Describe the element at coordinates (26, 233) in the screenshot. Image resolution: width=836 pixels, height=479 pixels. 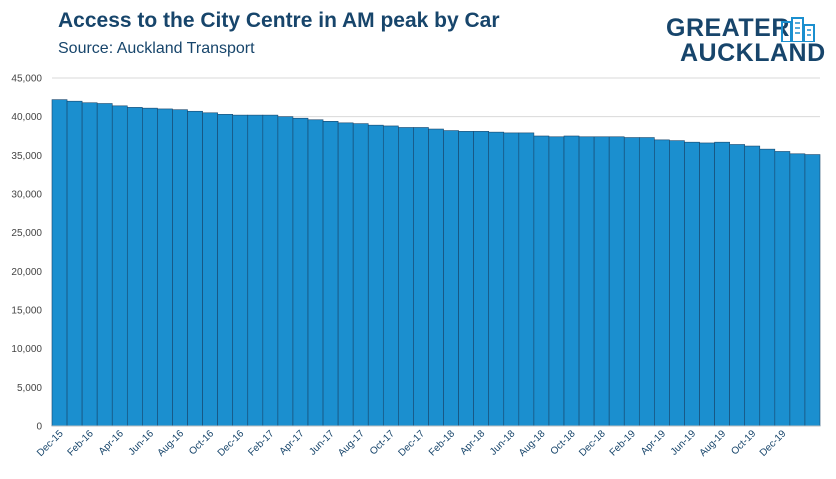
I see `y-tick-label: 25,000` at that location.